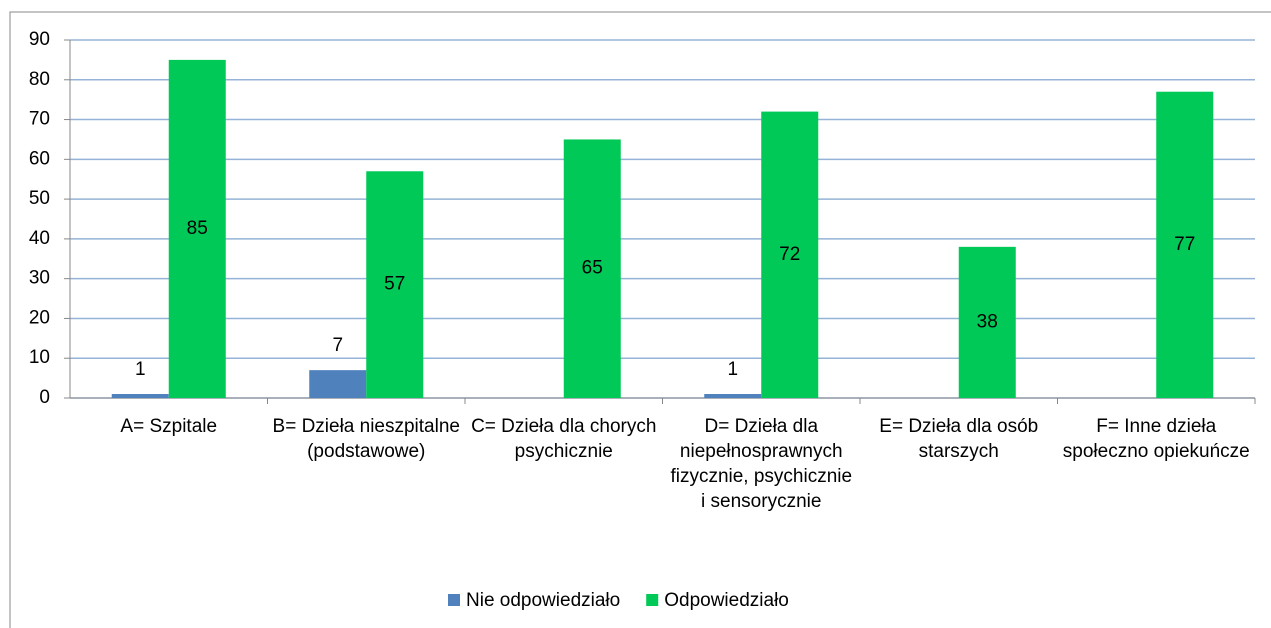  What do you see at coordinates (543, 600) in the screenshot?
I see `legend-label: Nie odpowiedziało` at bounding box center [543, 600].